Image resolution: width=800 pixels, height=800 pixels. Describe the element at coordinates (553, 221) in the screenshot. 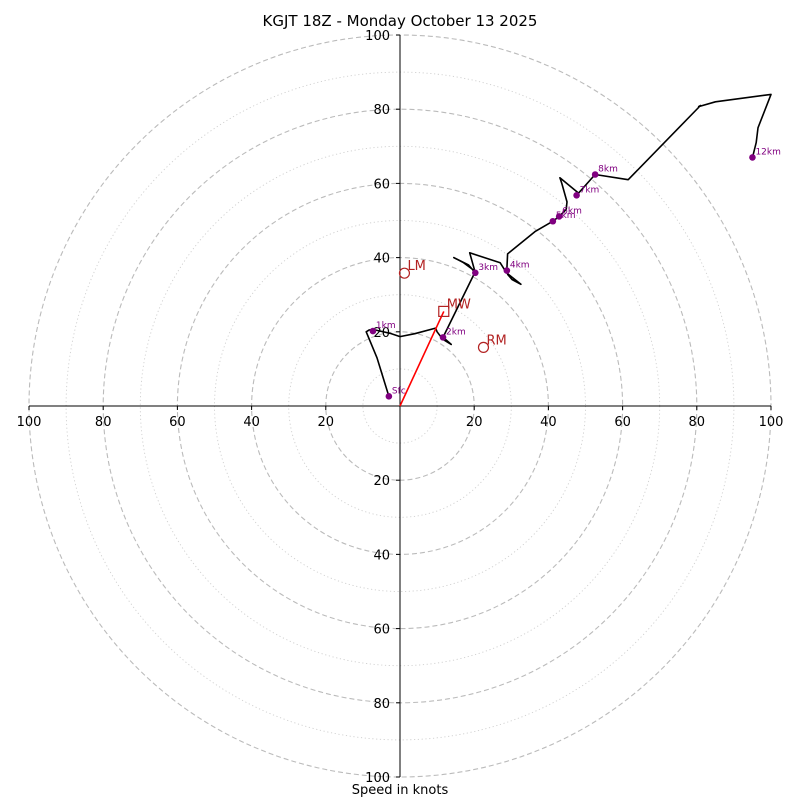

I see `height-point-5km` at that location.